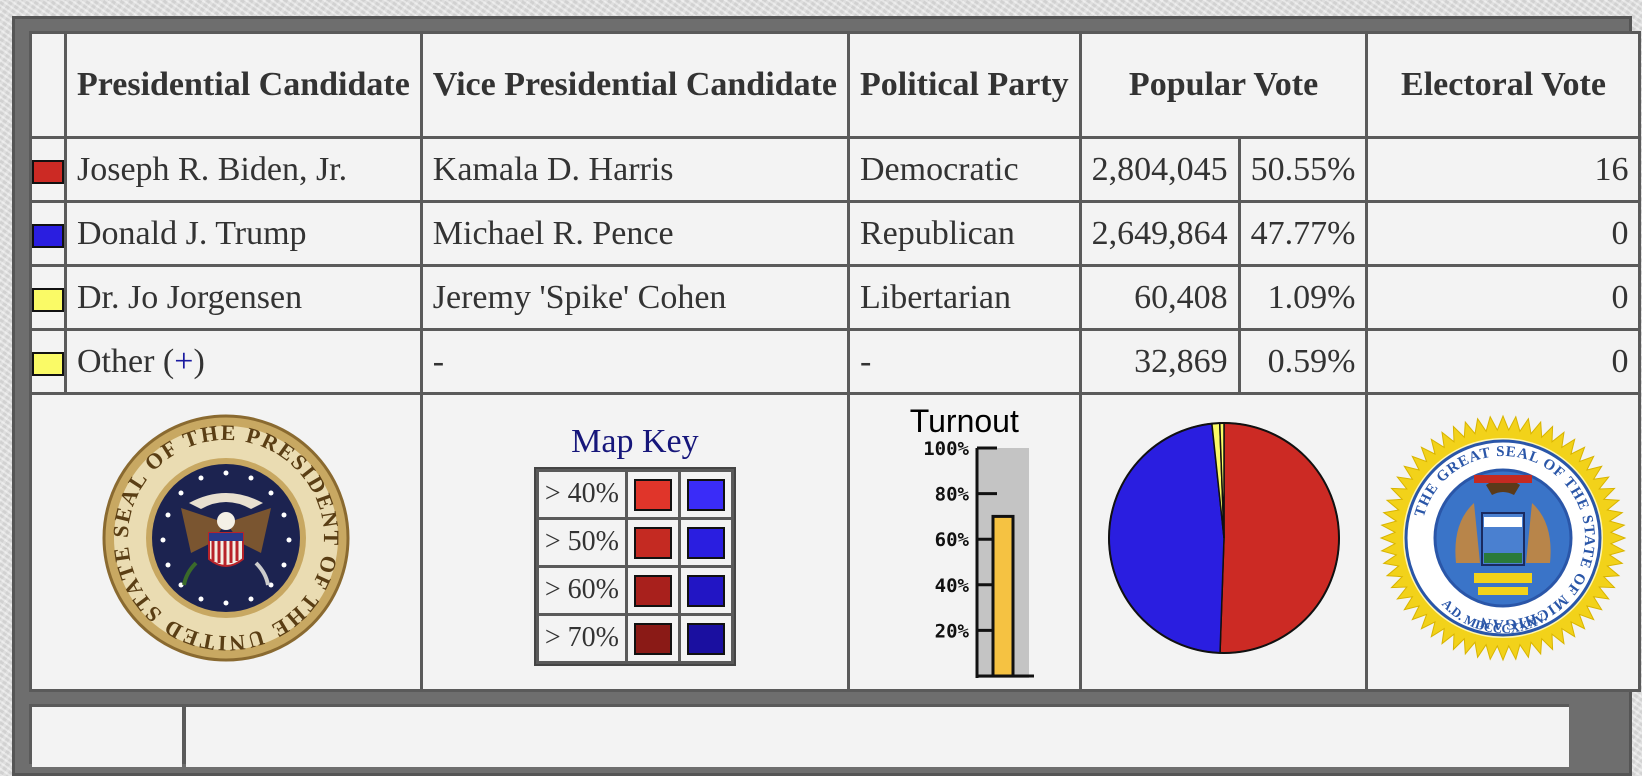 This screenshot has height=776, width=1642. Describe the element at coordinates (952, 631) in the screenshot. I see `turnout-tick-label: 20%` at that location.